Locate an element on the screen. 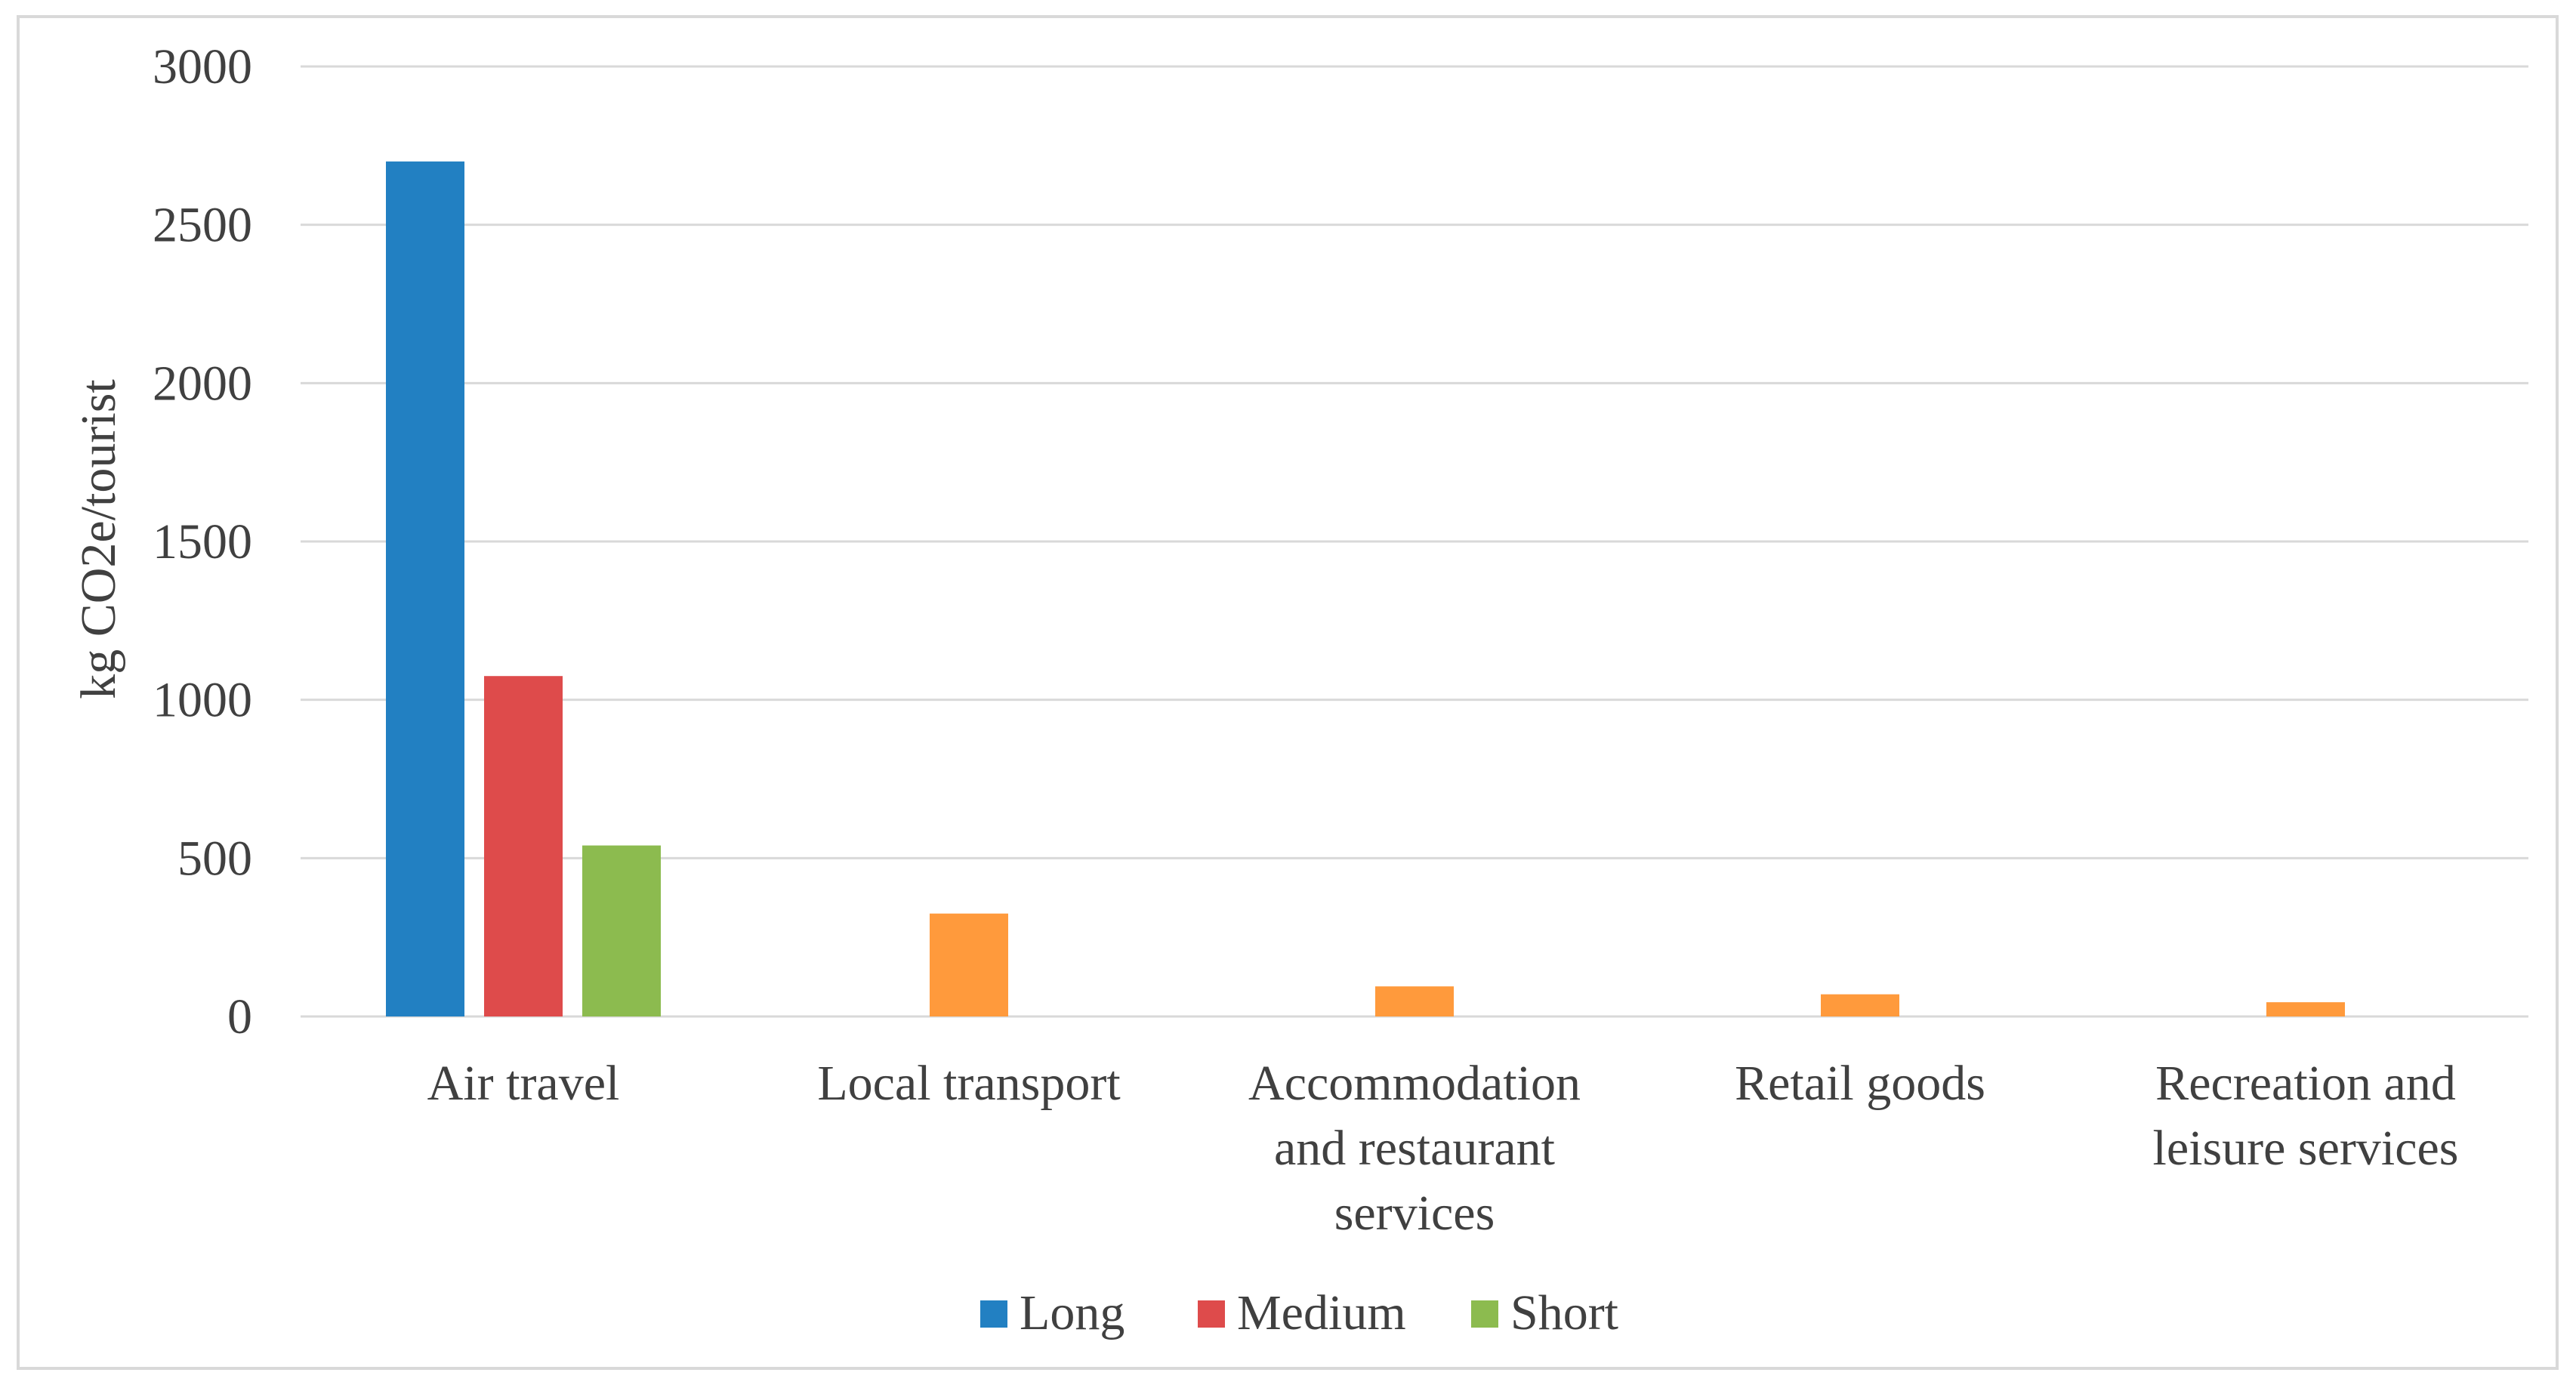 The image size is (2576, 1385). bar-short is located at coordinates (621, 930).